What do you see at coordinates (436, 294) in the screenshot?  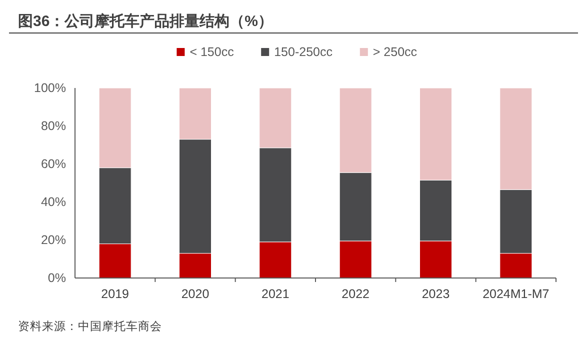 I see `x-tick-label: 2023` at bounding box center [436, 294].